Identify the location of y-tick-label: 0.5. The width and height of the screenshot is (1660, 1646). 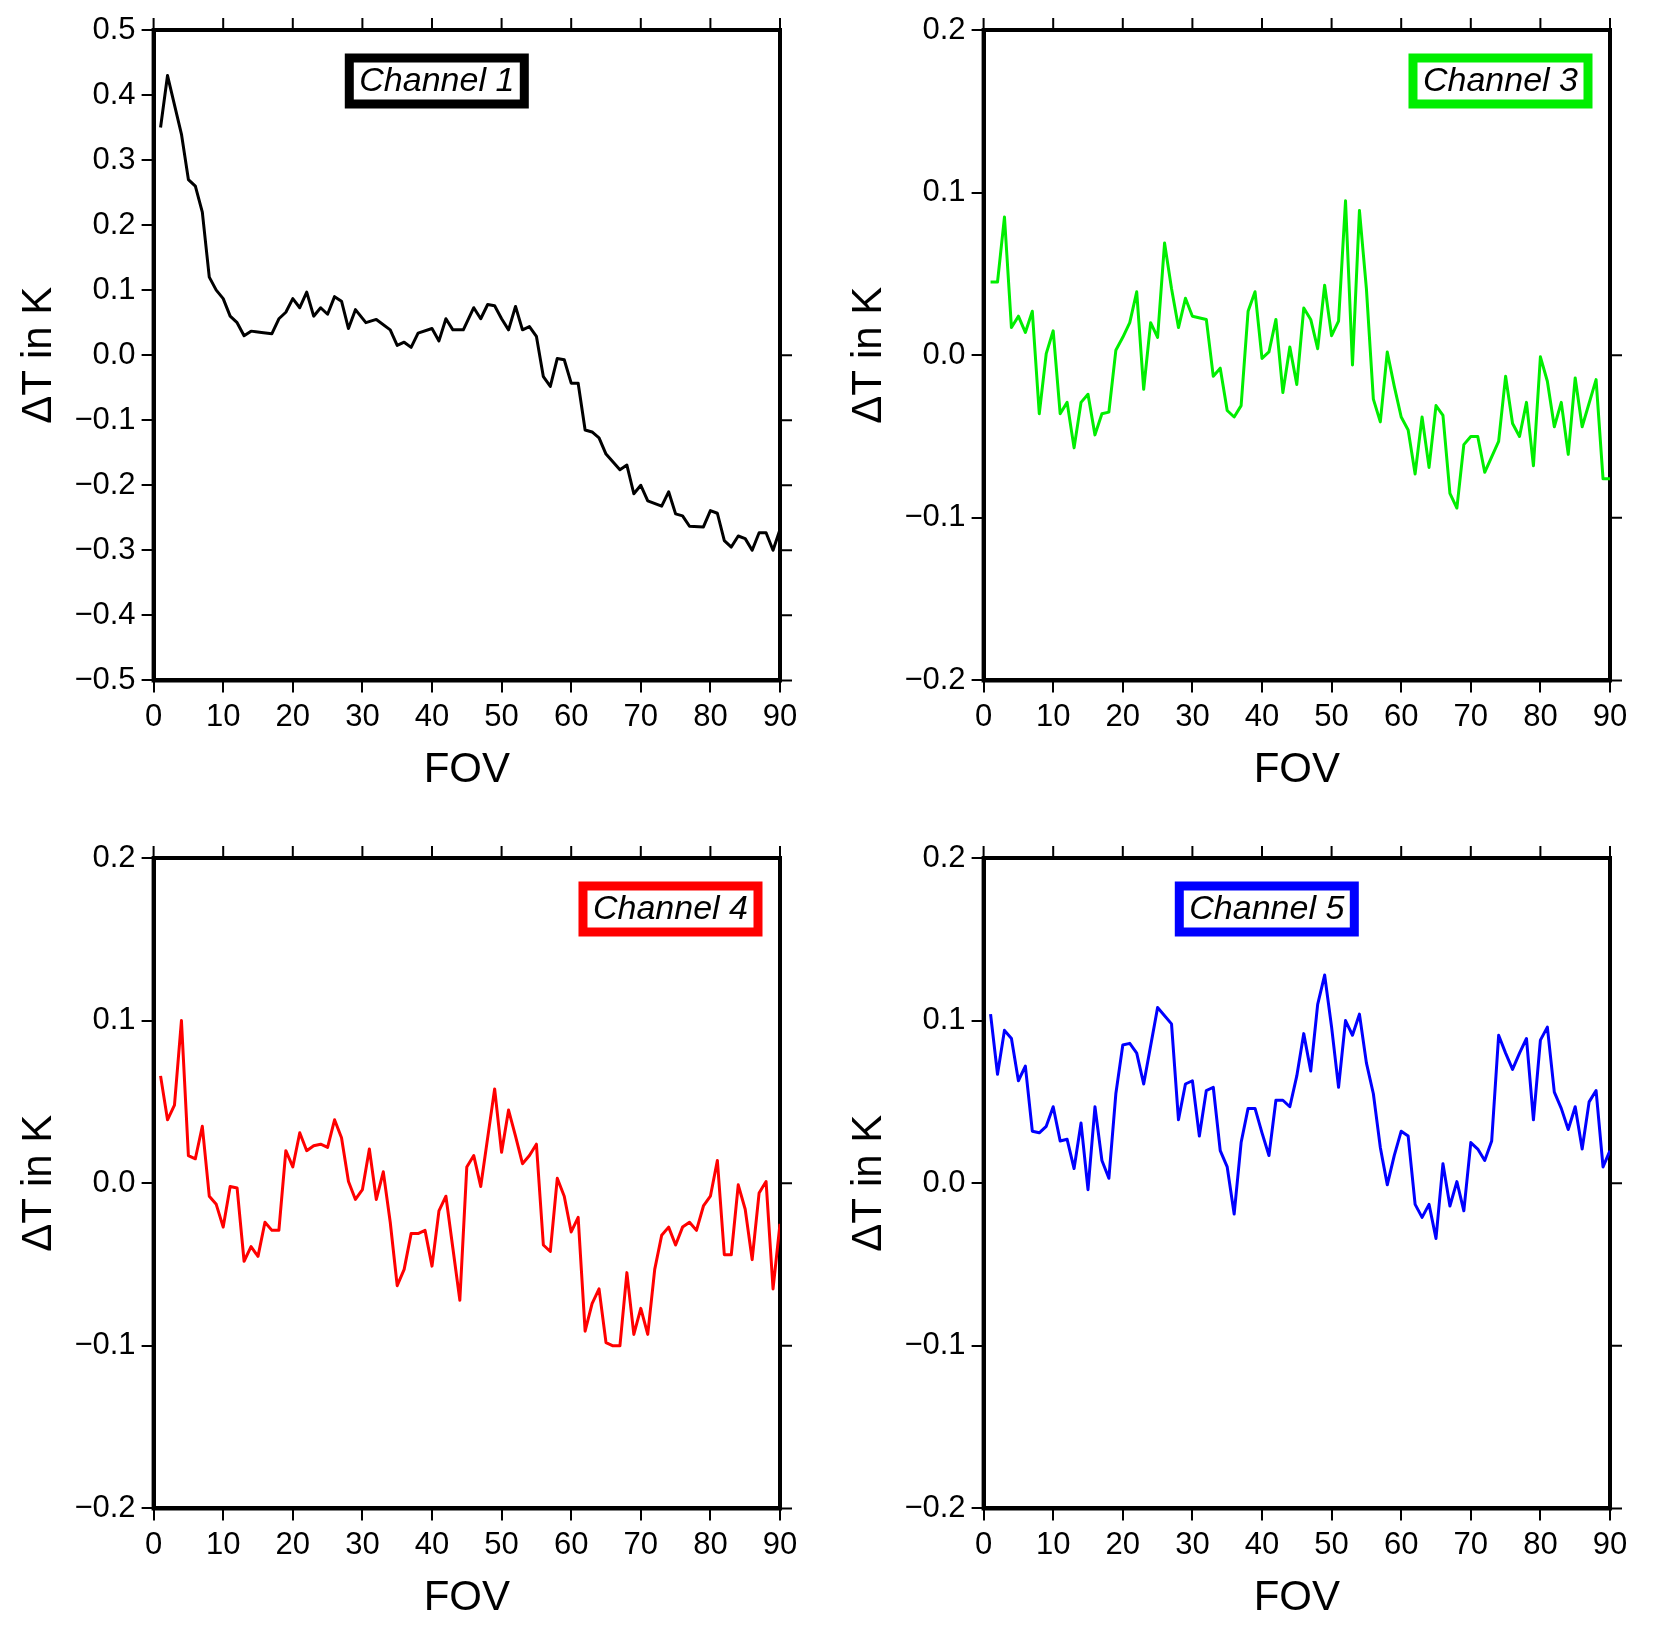
(114, 28).